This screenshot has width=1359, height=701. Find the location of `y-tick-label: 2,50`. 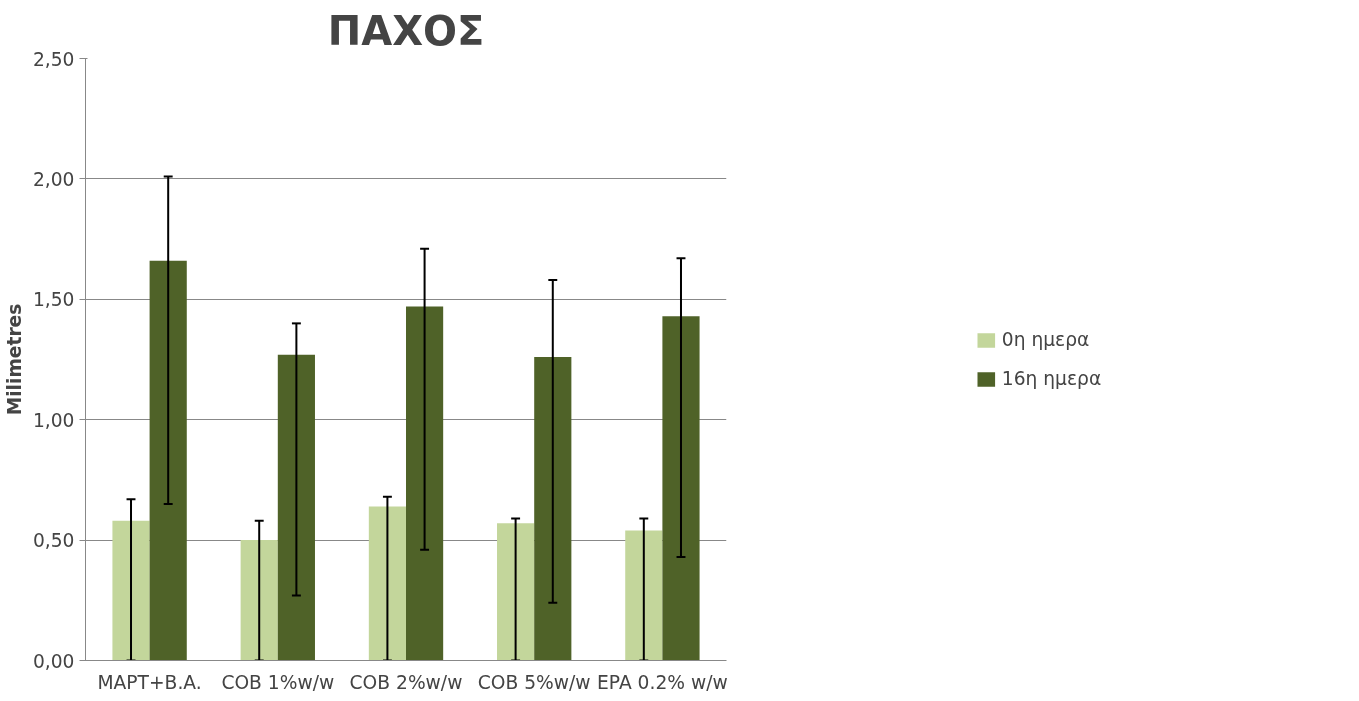

y-tick-label: 2,50 is located at coordinates (53, 59).